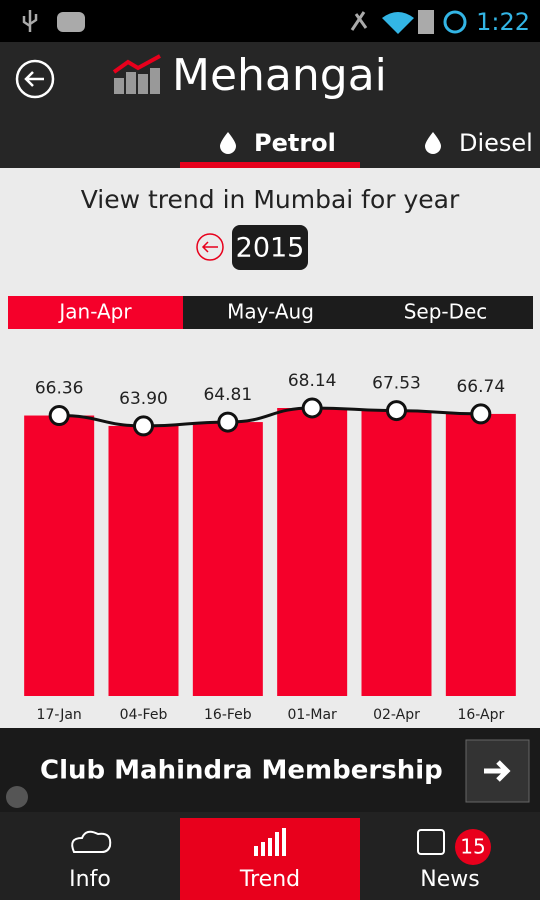 The height and width of the screenshot is (904, 540). I want to click on period-label: Jan-Apr, so click(94, 312).